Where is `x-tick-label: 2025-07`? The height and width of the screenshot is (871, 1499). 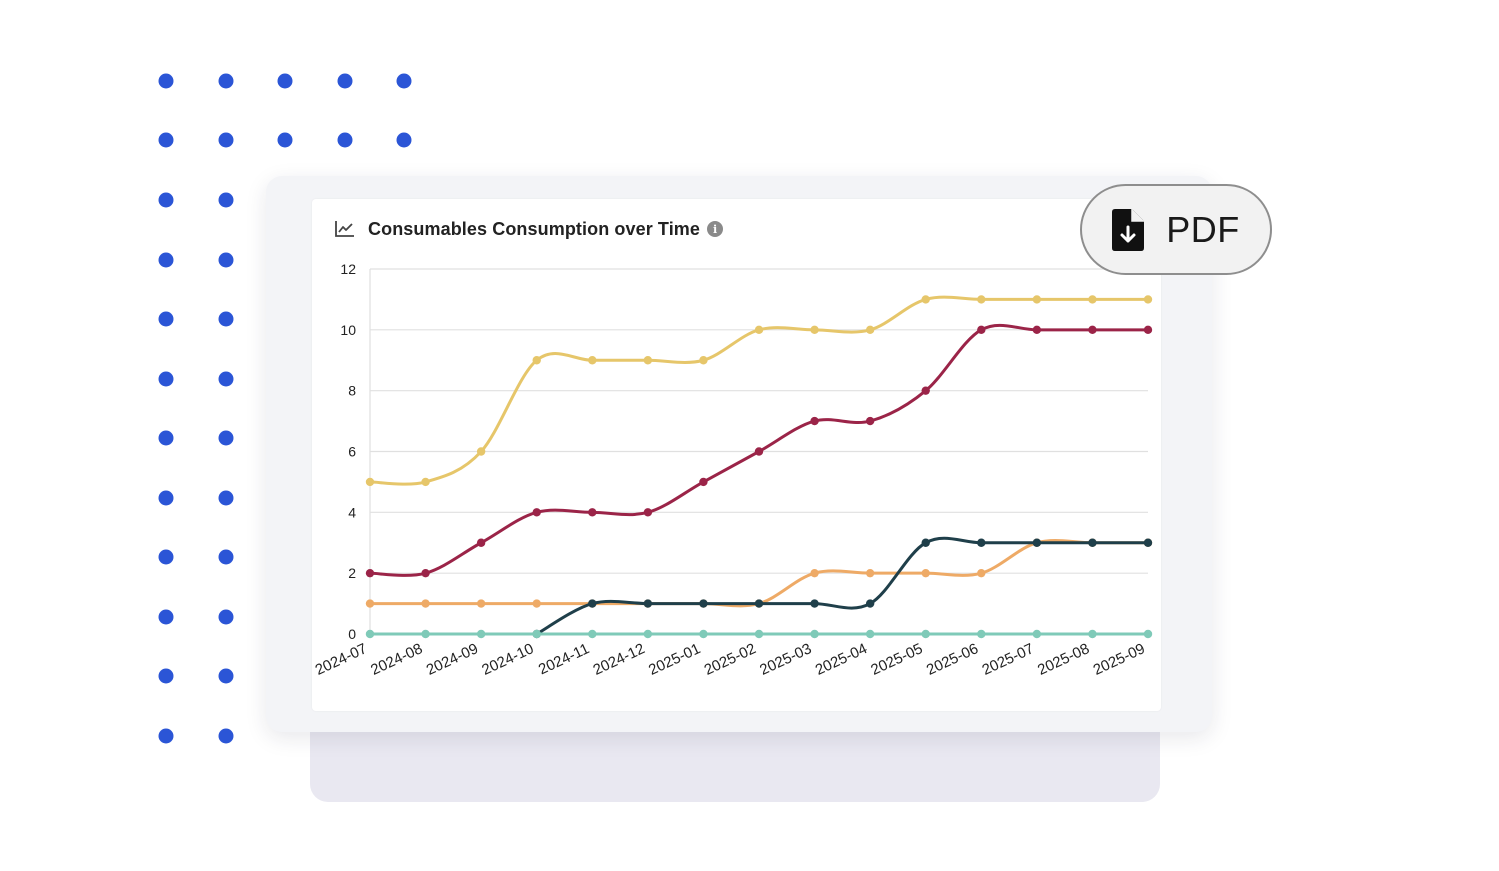 x-tick-label: 2025-07 is located at coordinates (1007, 659).